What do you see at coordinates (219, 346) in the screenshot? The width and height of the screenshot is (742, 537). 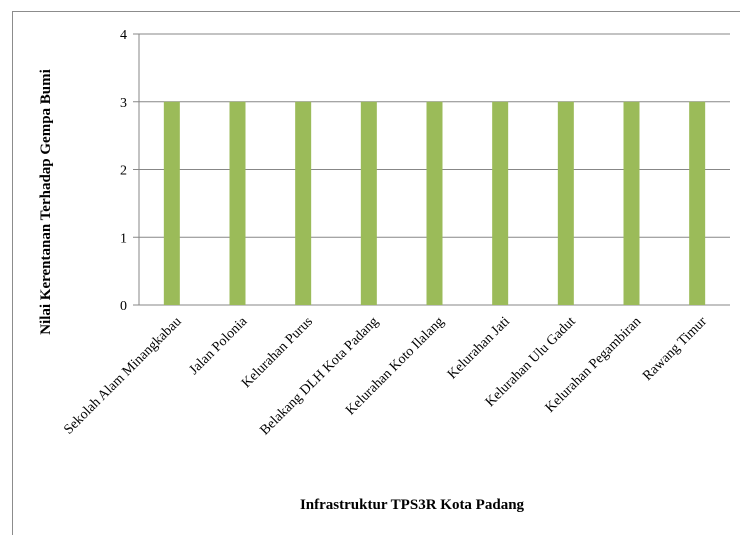 I see `x-tick-label: Jalan Polonia` at bounding box center [219, 346].